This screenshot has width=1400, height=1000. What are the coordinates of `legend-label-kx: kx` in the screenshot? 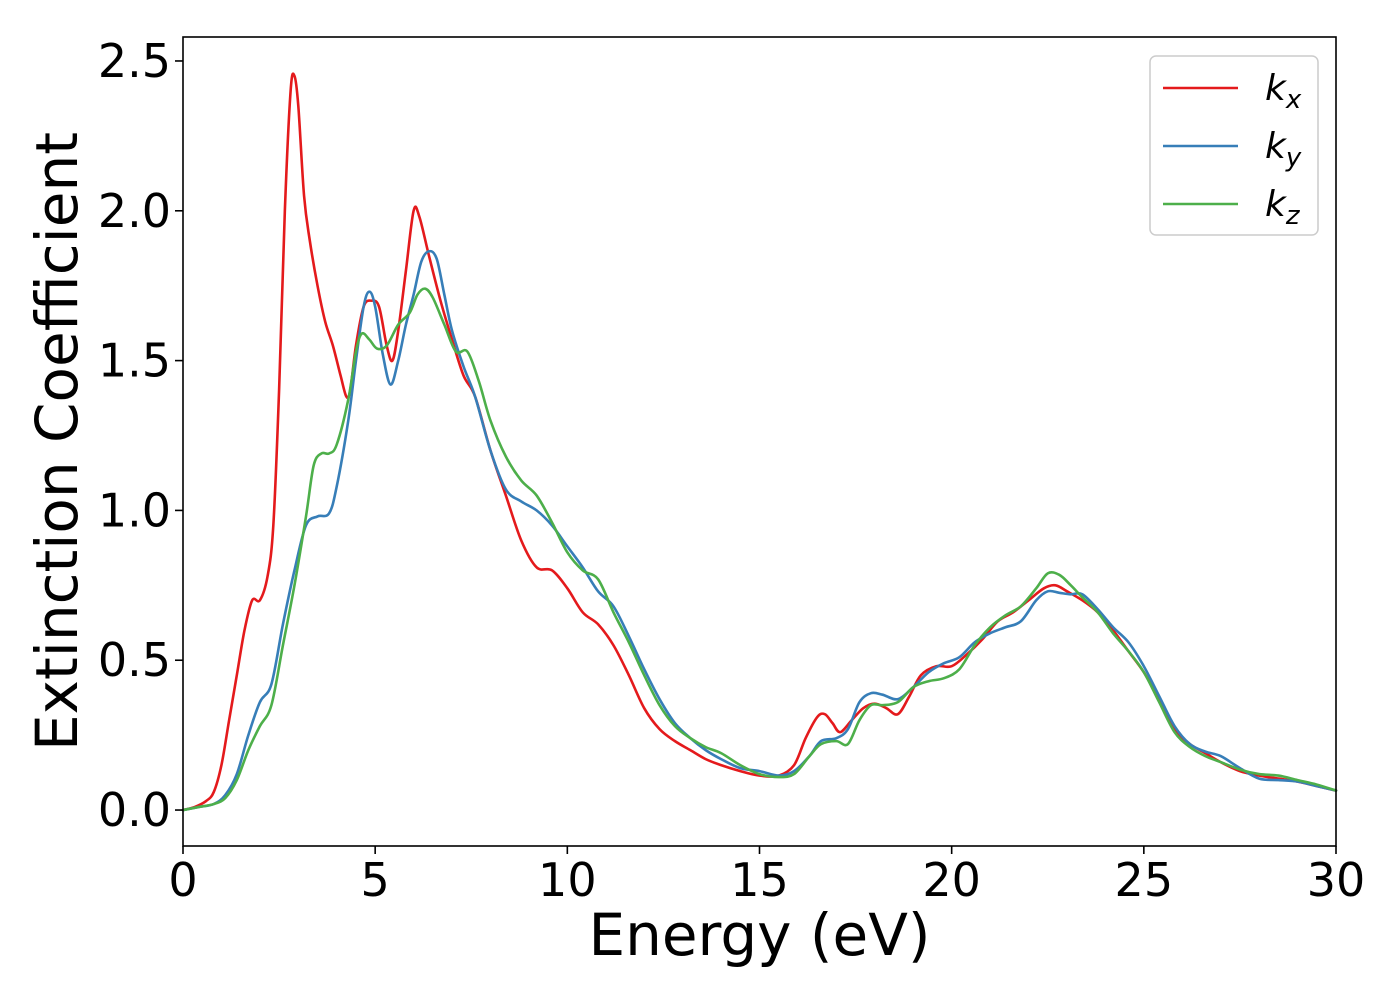 It's located at (1283, 91).